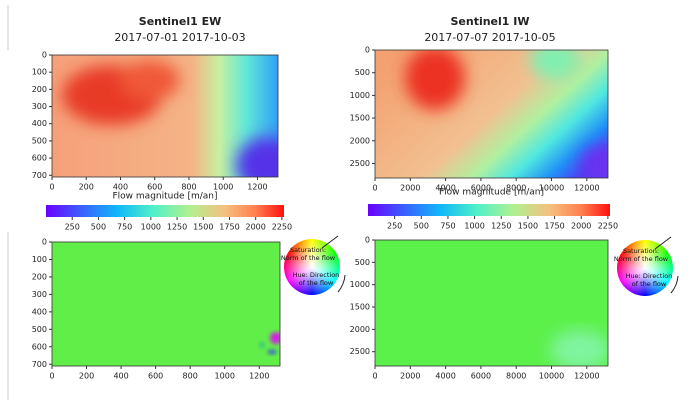  What do you see at coordinates (489, 21) in the screenshot?
I see `chart-title: Sentinel1 IW` at bounding box center [489, 21].